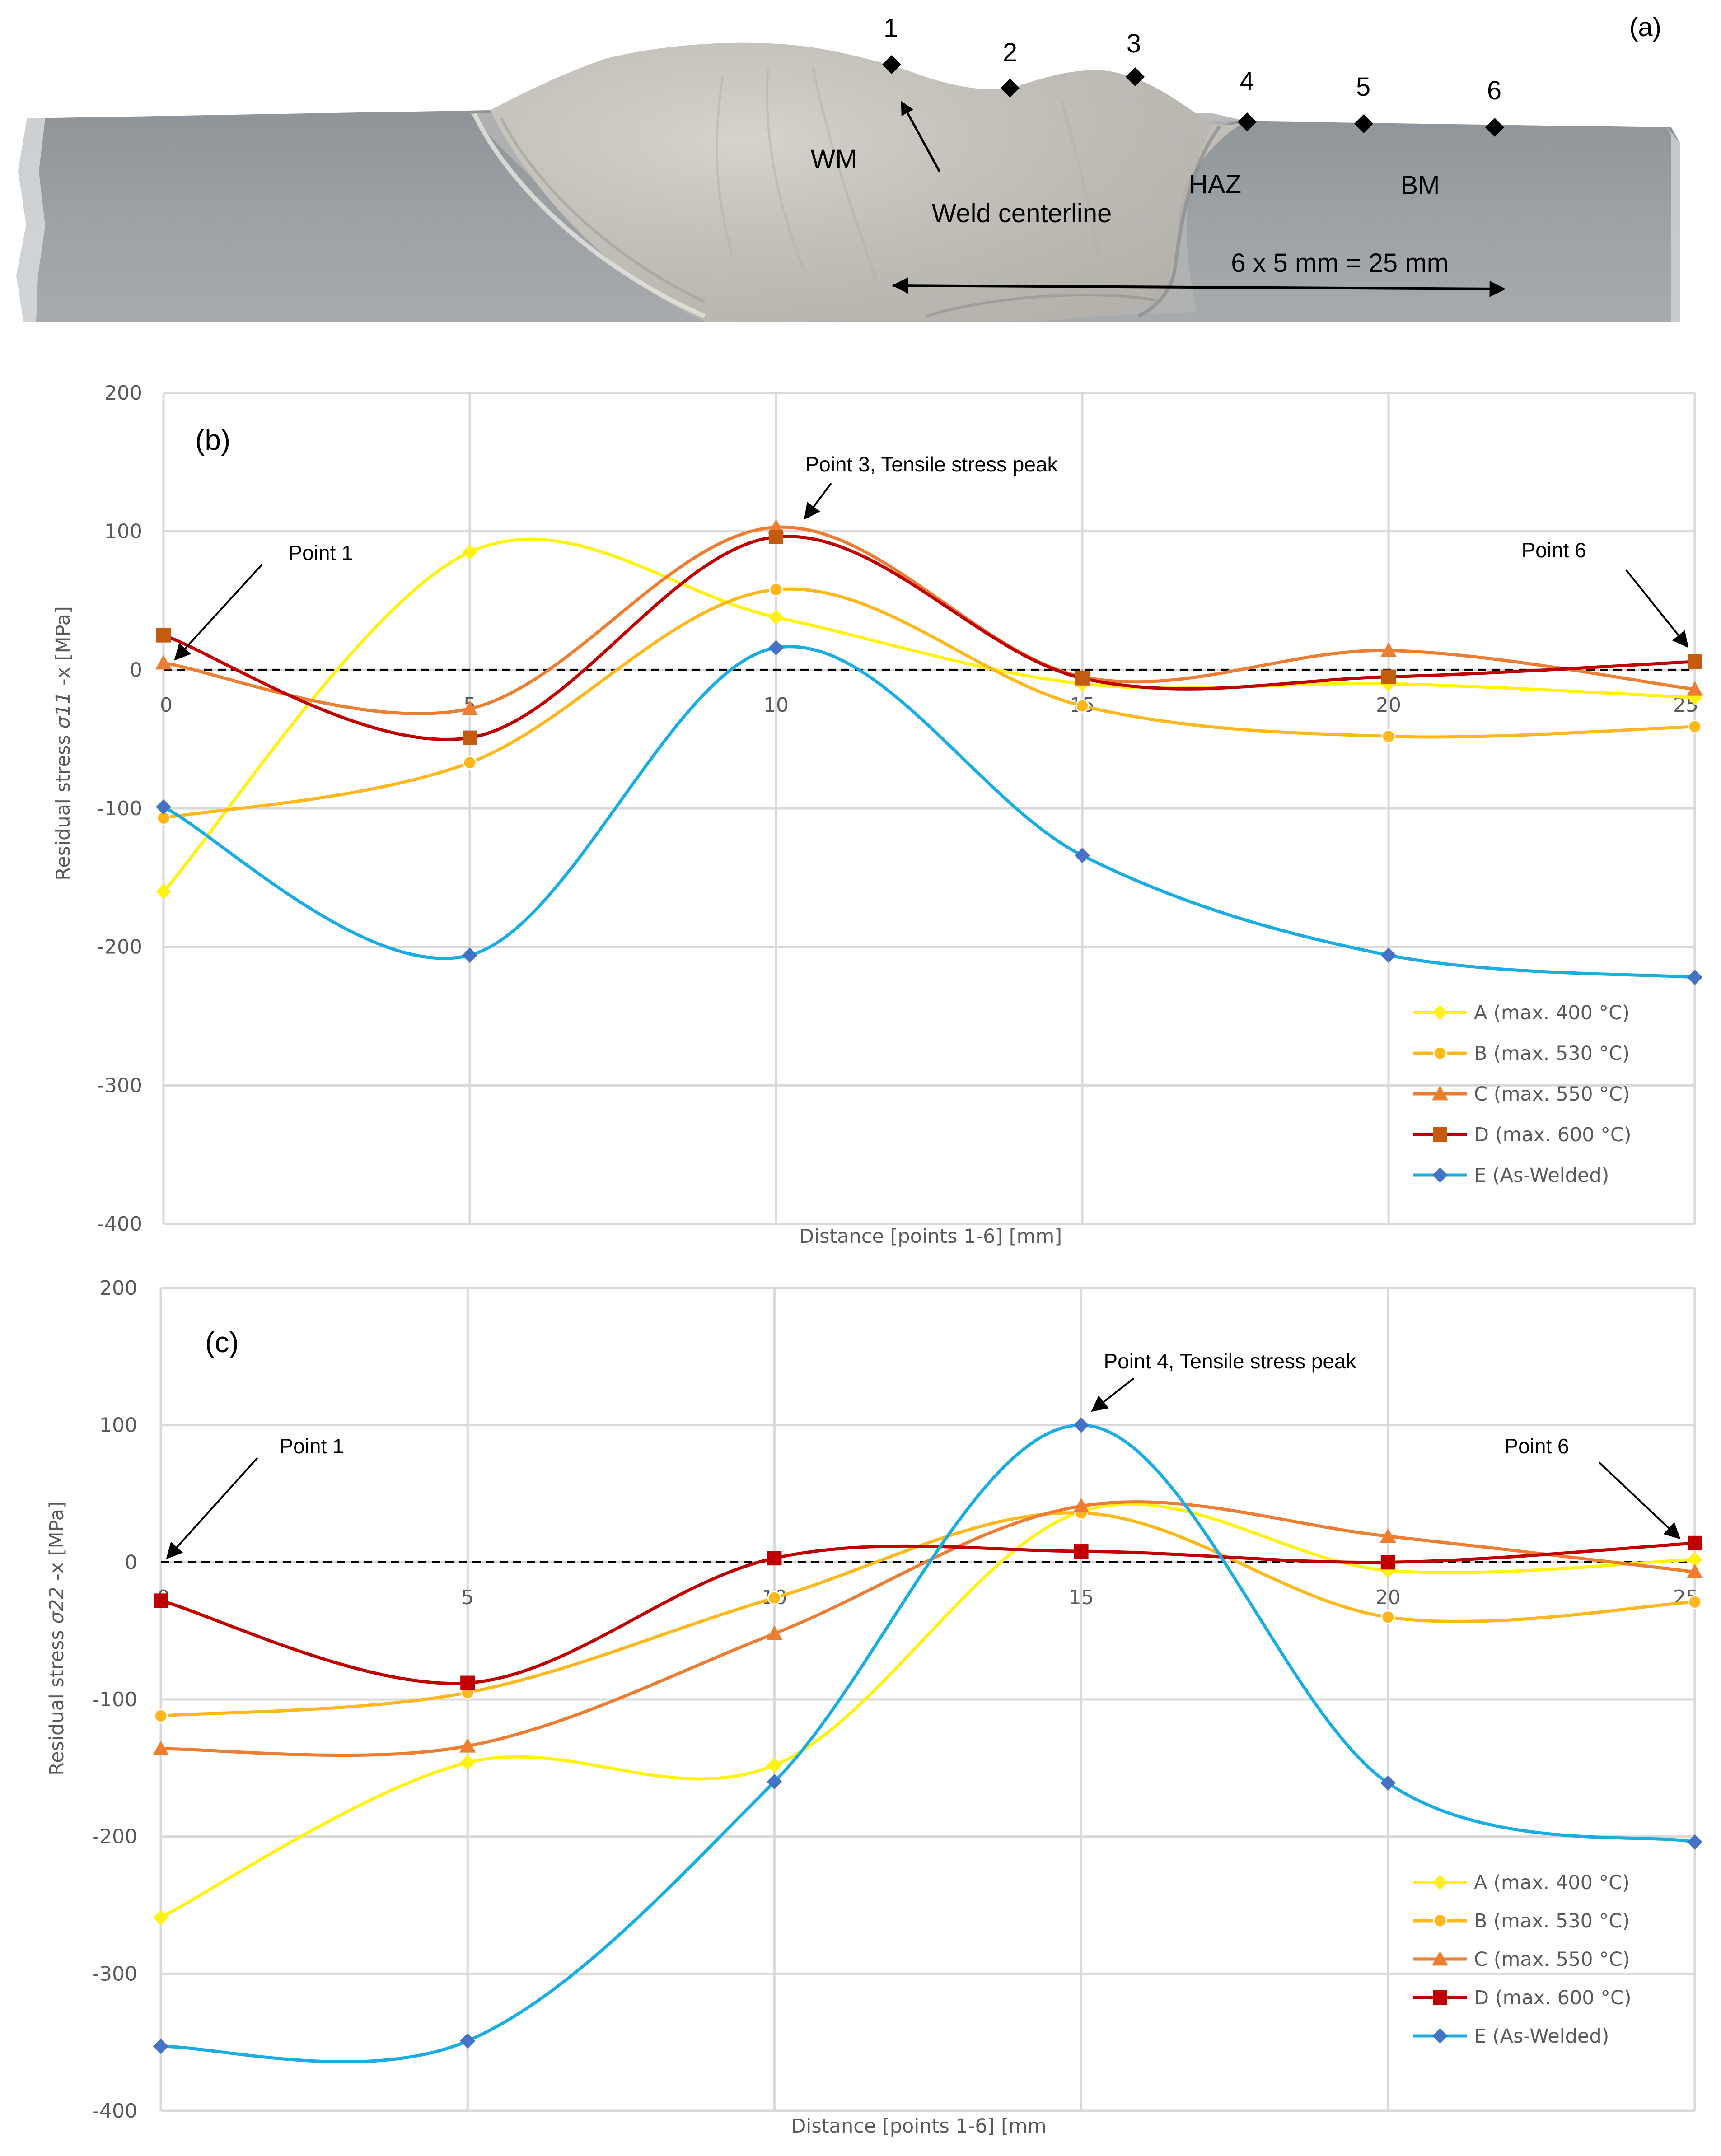 The width and height of the screenshot is (1721, 2156). What do you see at coordinates (1199, 287) in the screenshot?
I see `dimension-arrow` at bounding box center [1199, 287].